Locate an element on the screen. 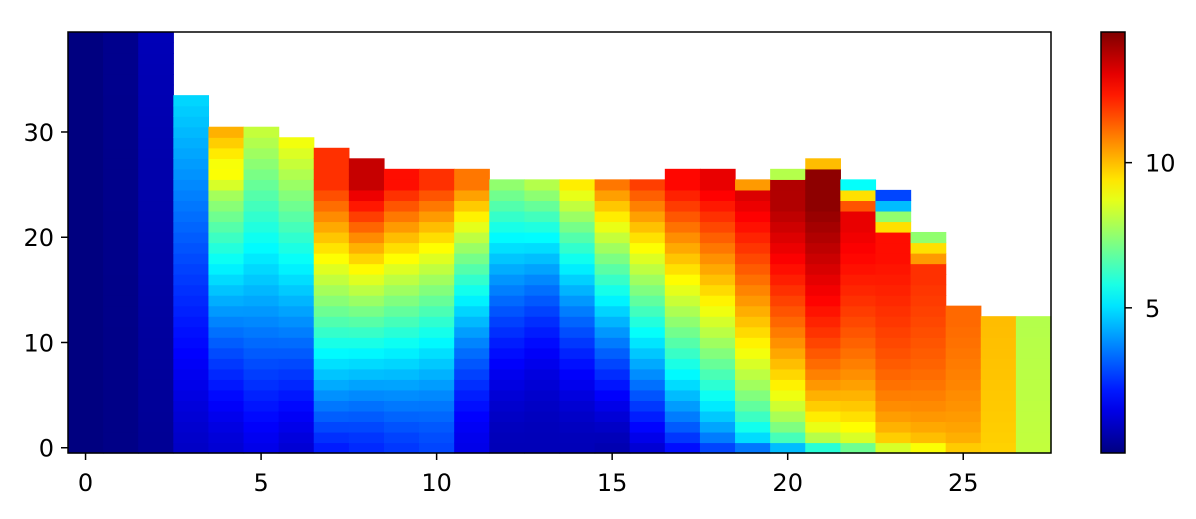 This screenshot has width=1196, height=519. x-tick-label: 20 is located at coordinates (787, 483).